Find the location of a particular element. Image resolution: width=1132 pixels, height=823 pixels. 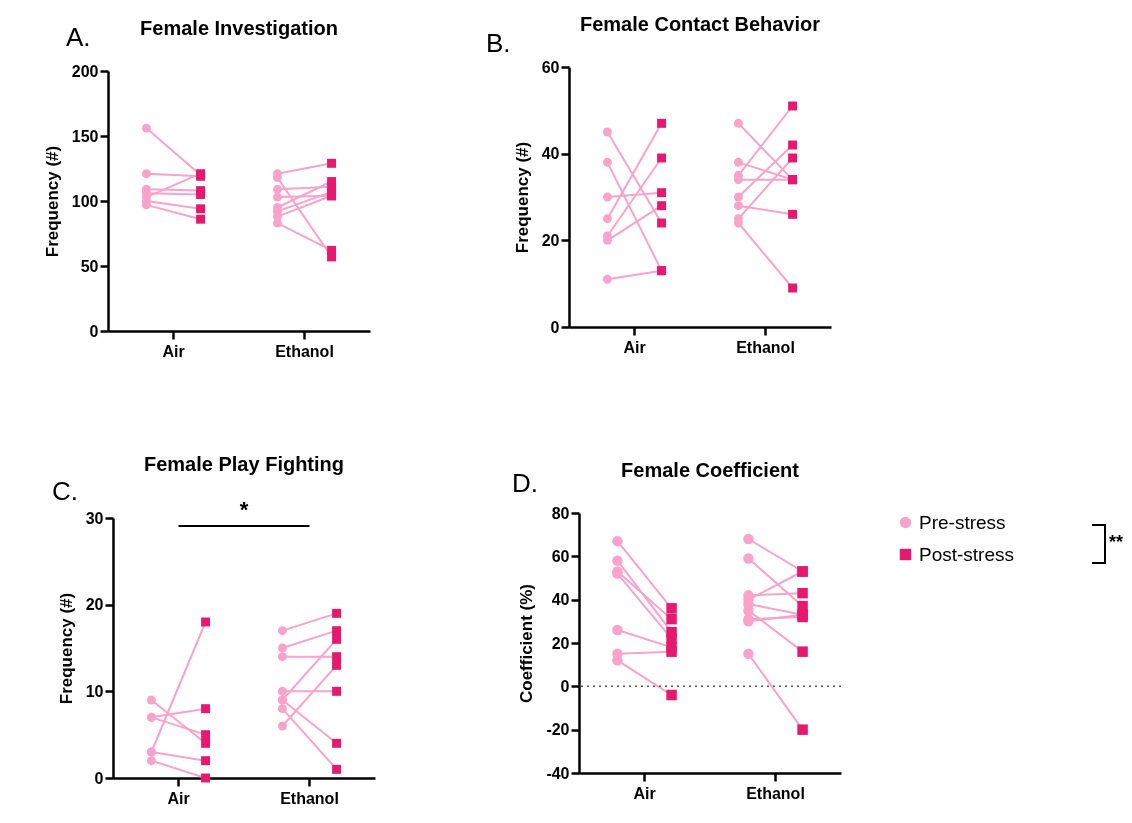

text: C. is located at coordinates (65, 491).